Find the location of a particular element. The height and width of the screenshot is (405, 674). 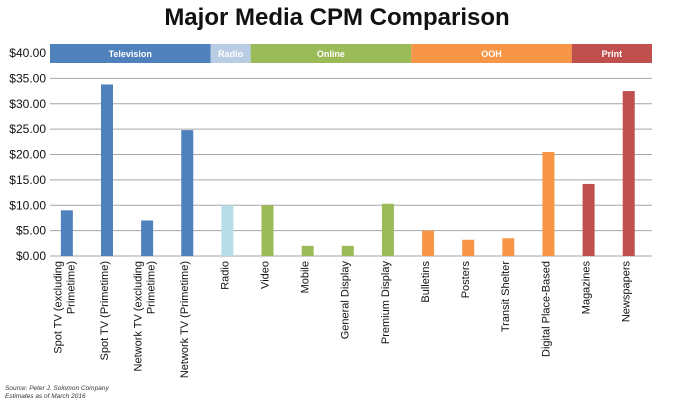

group-band-label: Radio is located at coordinates (231, 54).